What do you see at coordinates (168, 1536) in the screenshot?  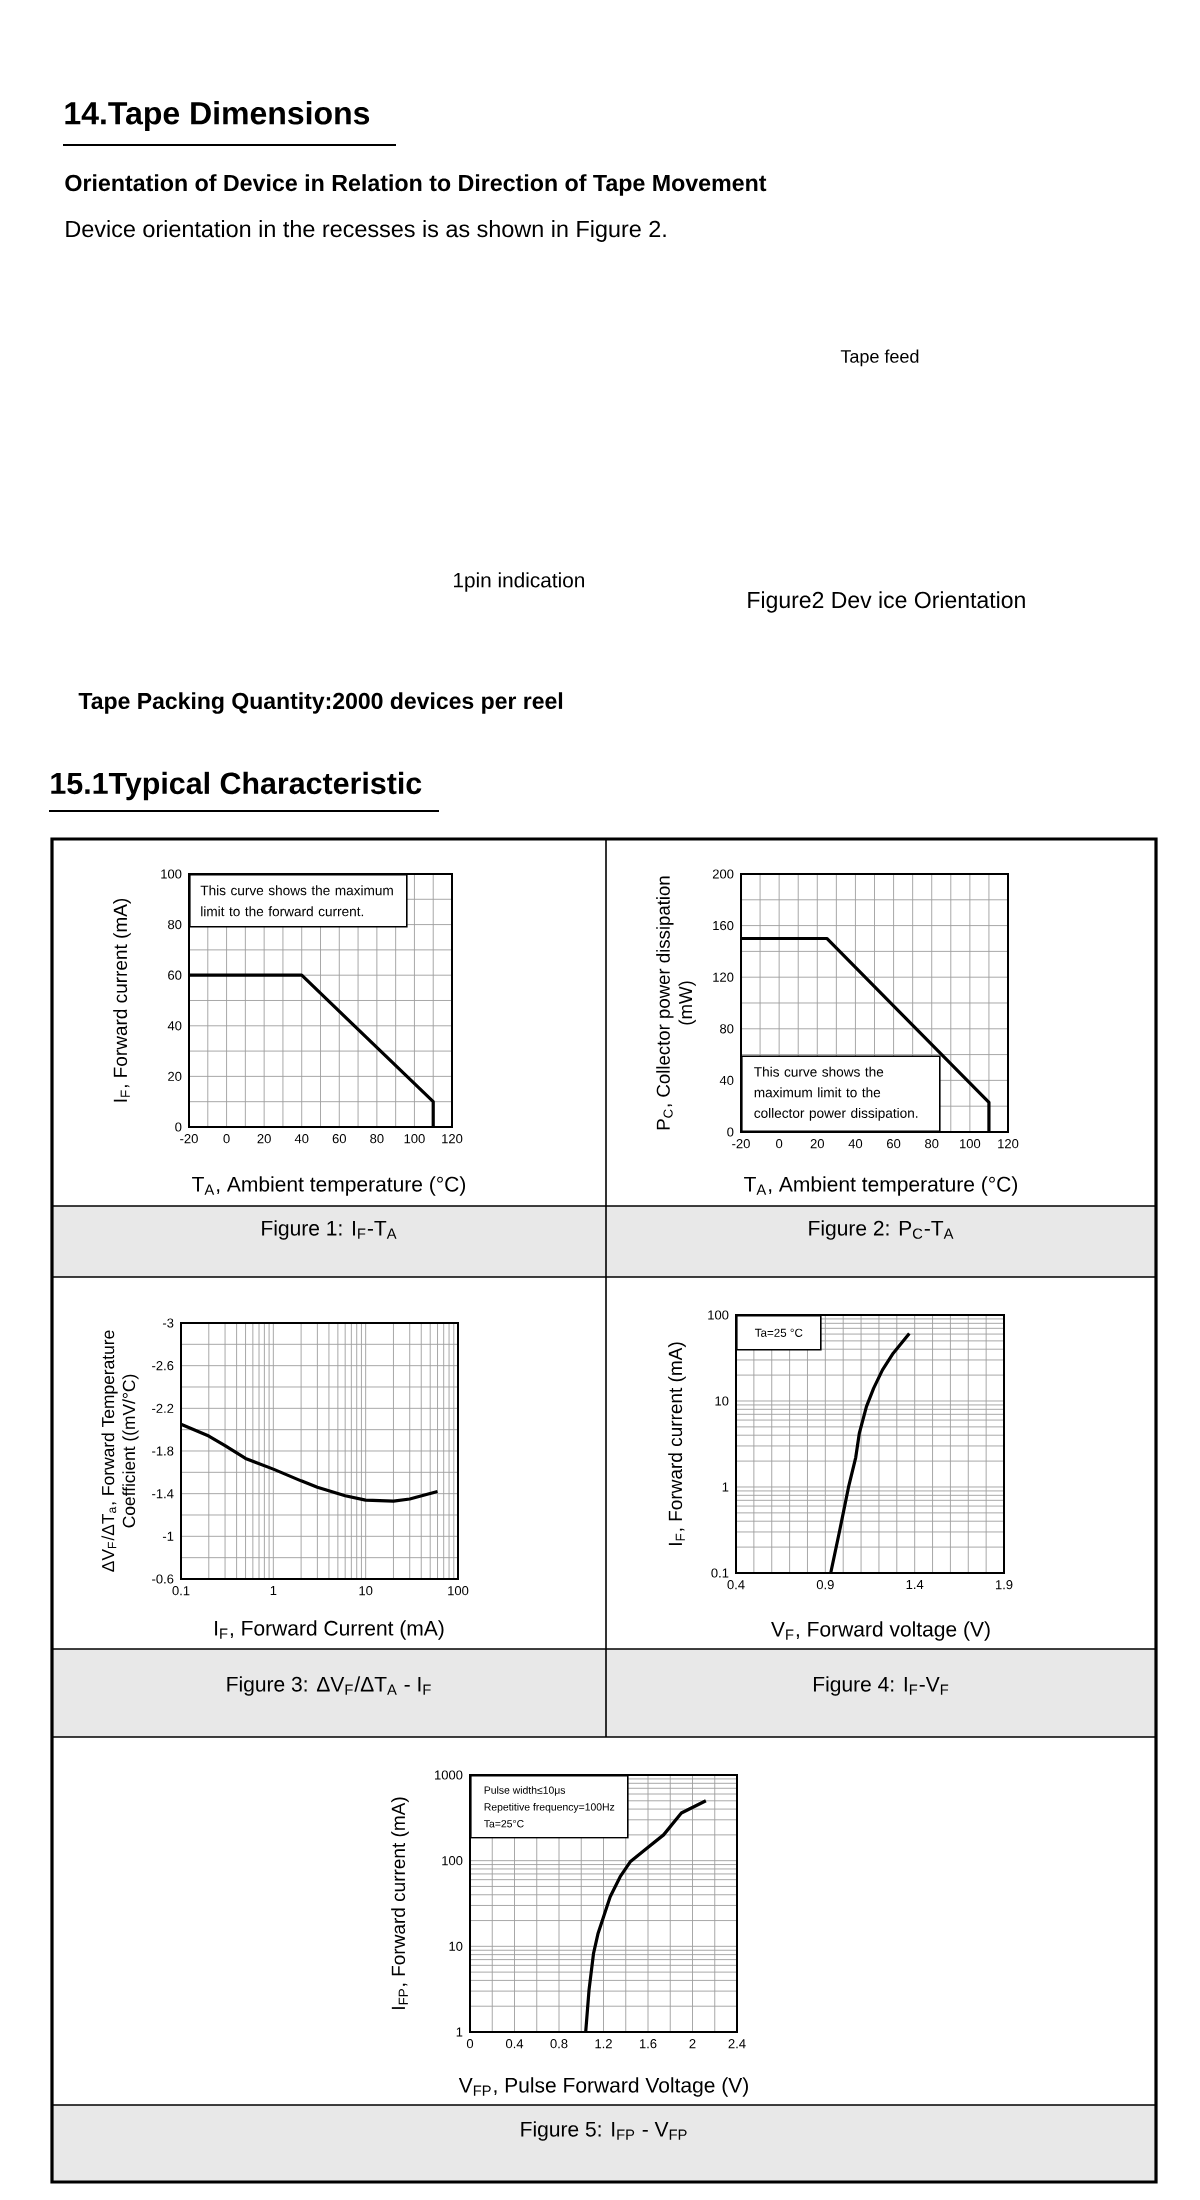 I see `y-tick-label: -1` at bounding box center [168, 1536].